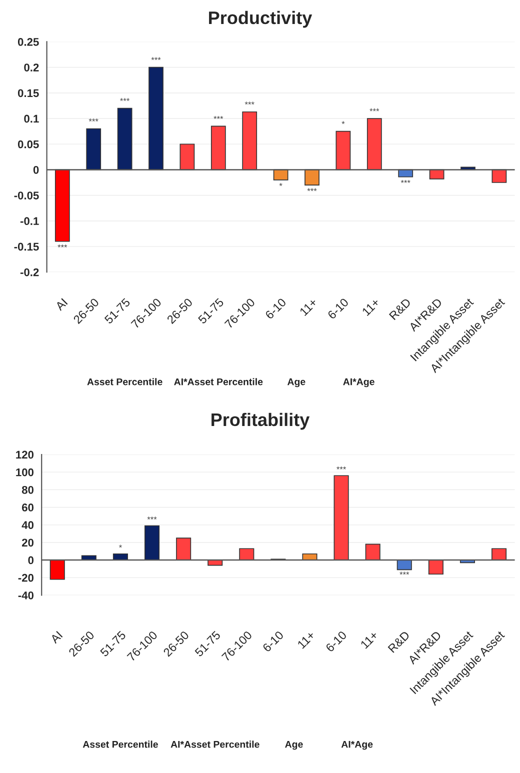  What do you see at coordinates (28, 490) in the screenshot?
I see `y-tick-label: 80` at bounding box center [28, 490].